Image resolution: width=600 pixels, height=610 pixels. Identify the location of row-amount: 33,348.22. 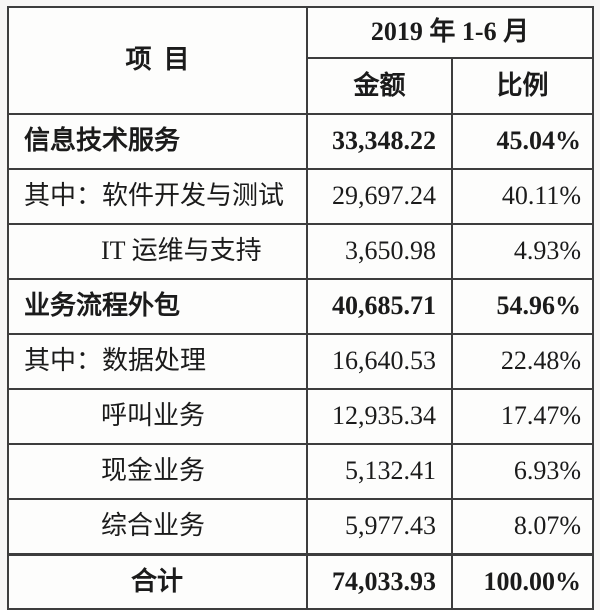
(379, 141).